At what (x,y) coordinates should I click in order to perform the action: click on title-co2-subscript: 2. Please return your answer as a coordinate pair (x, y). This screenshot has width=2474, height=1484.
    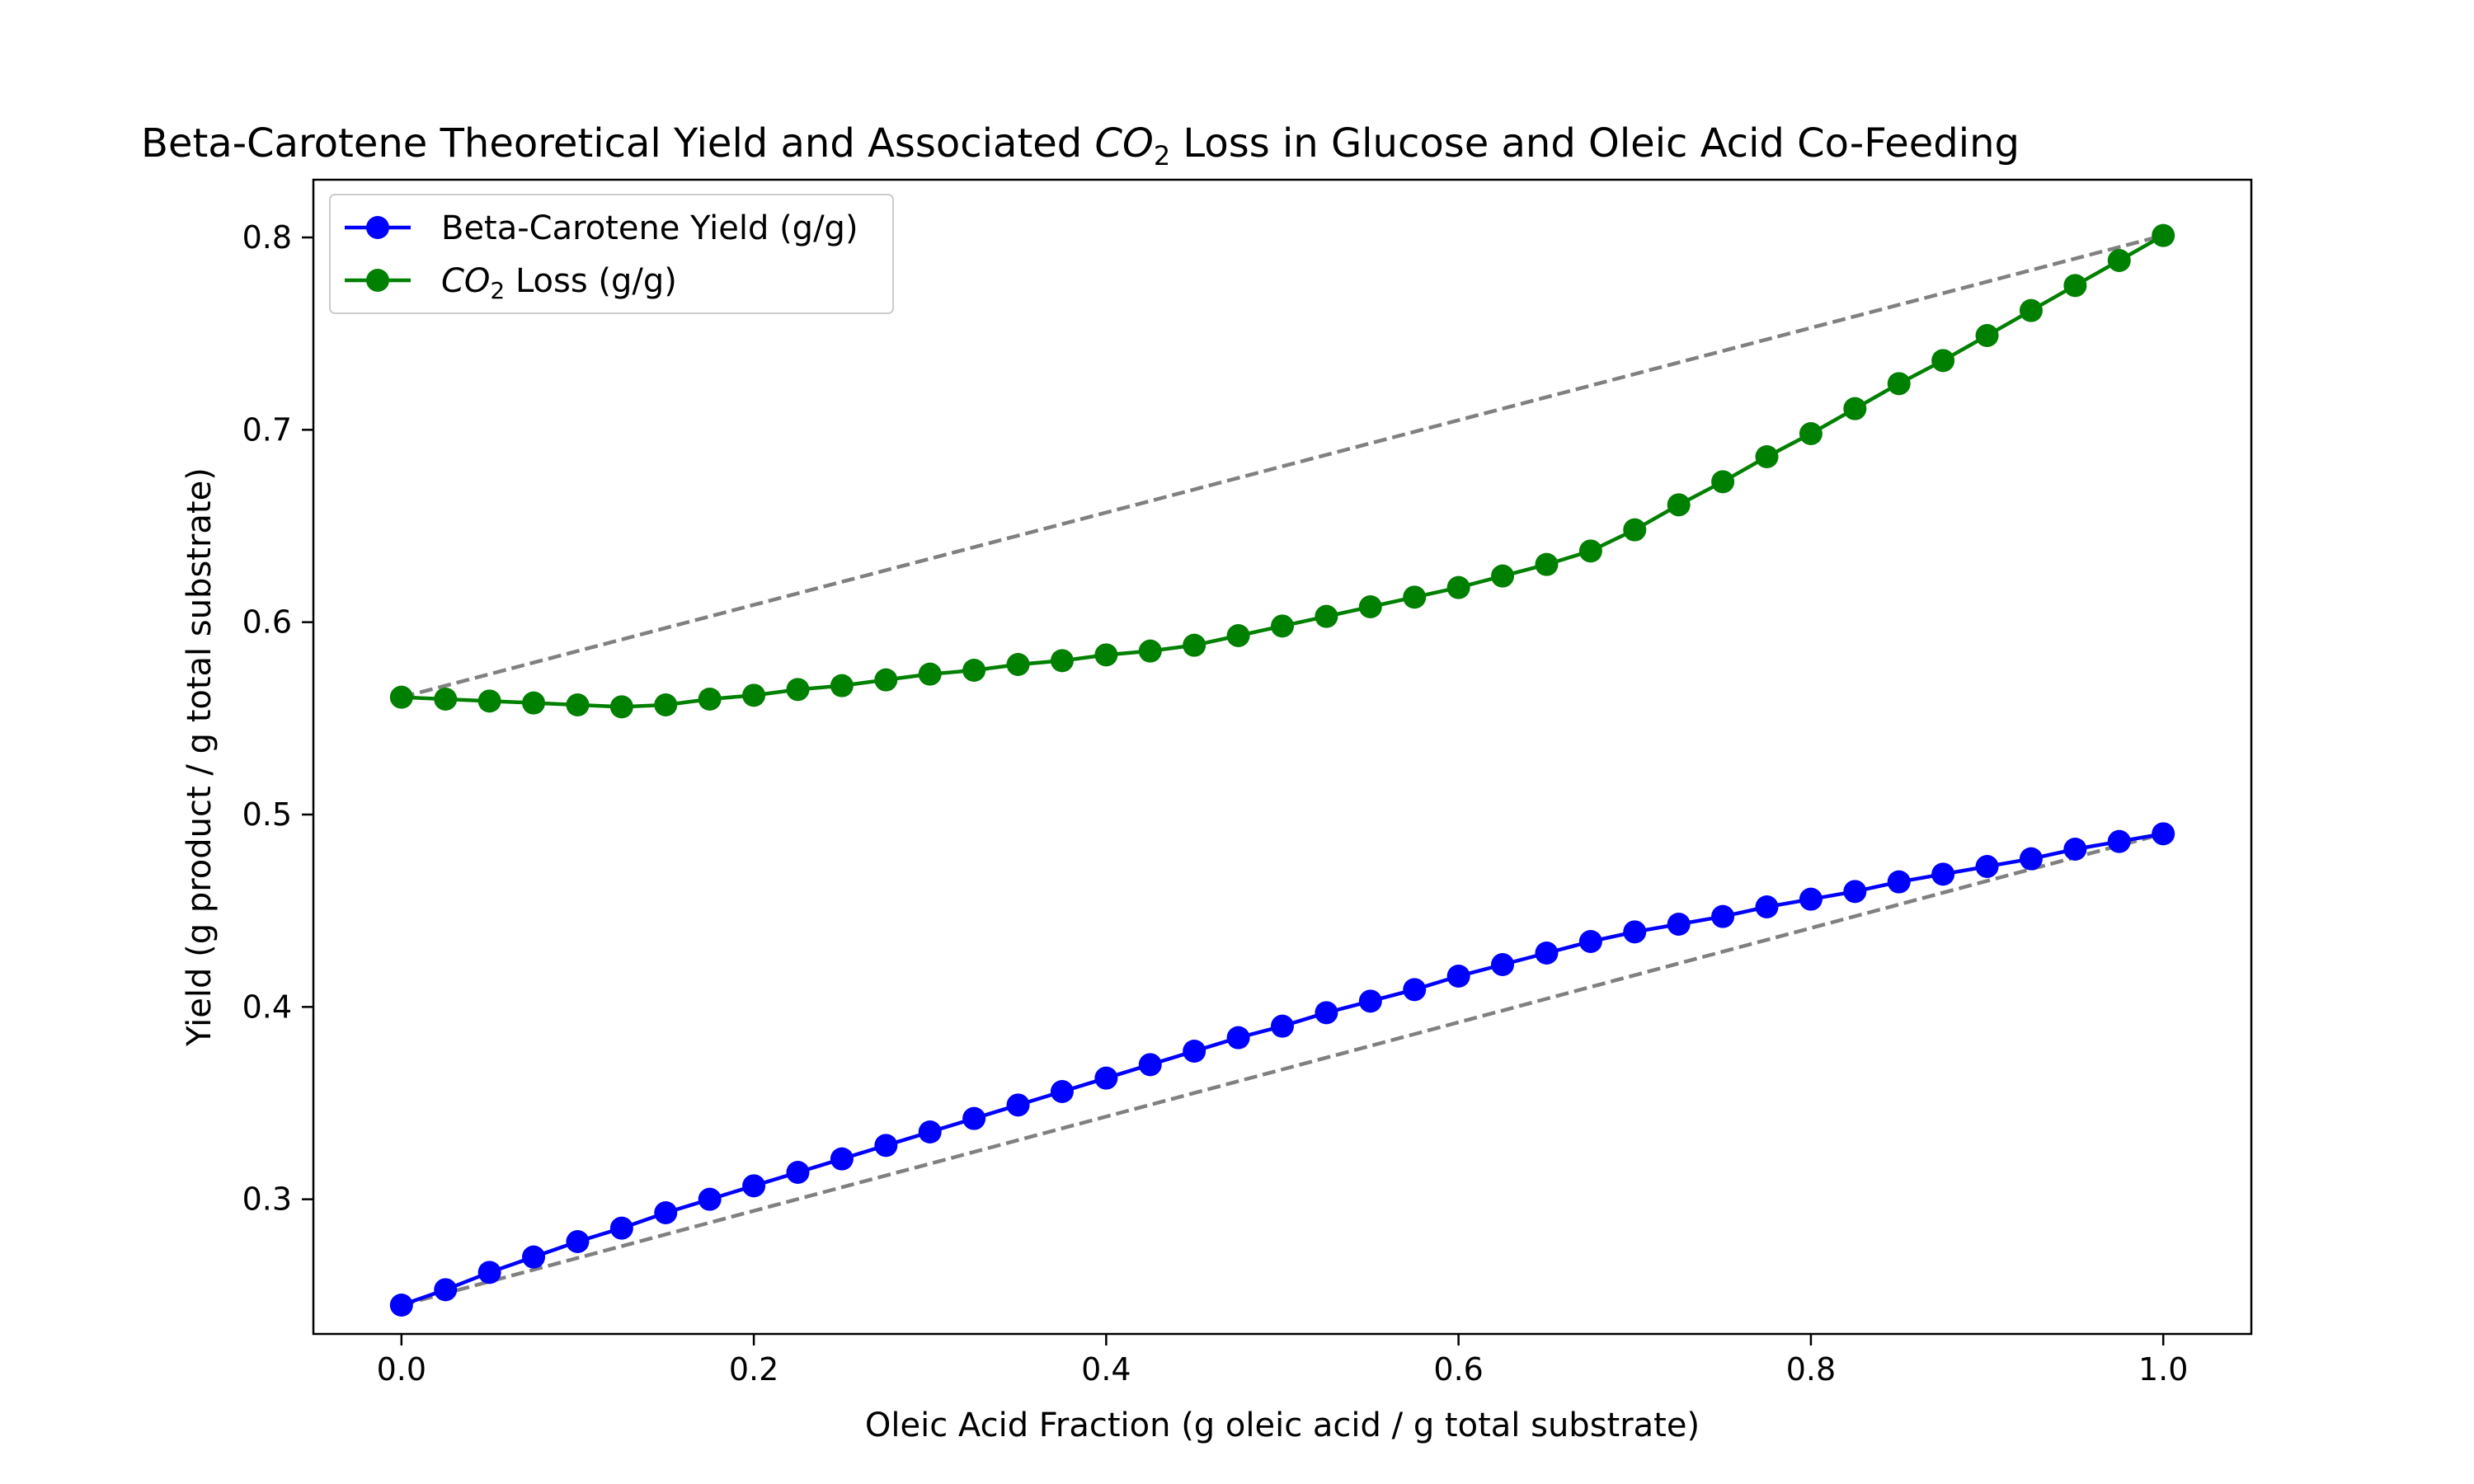
    Looking at the image, I should click on (1162, 155).